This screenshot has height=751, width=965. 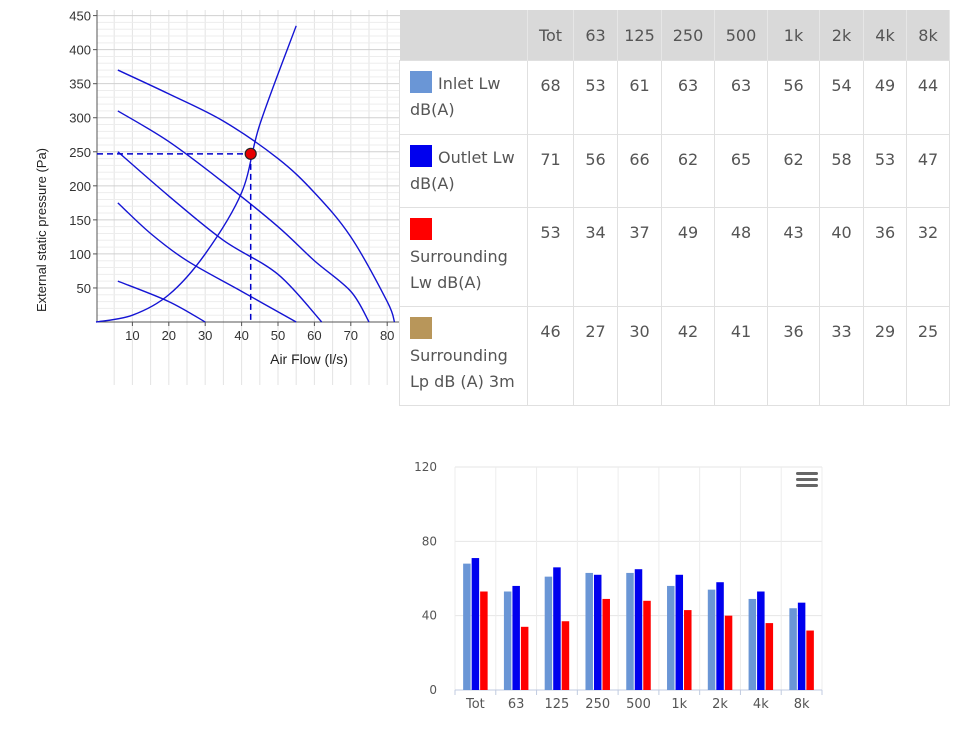 I want to click on table-cell: 48, so click(x=741, y=257).